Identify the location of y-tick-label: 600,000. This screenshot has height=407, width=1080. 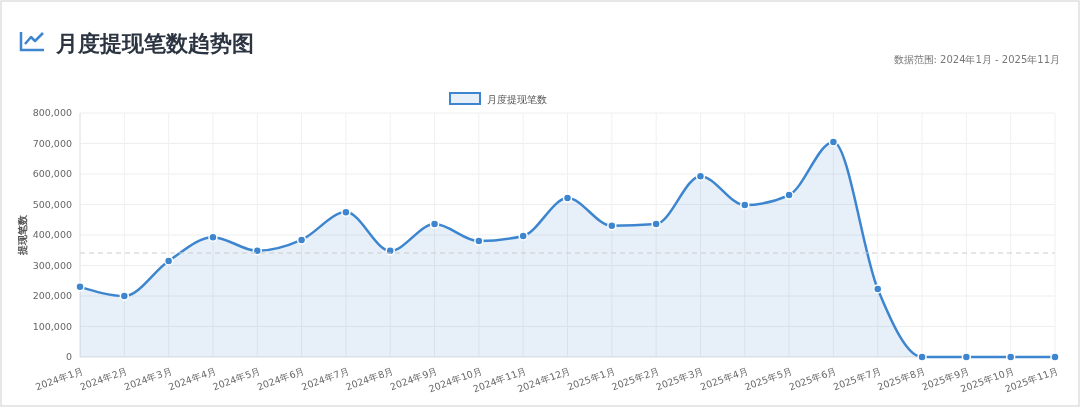
(52, 174).